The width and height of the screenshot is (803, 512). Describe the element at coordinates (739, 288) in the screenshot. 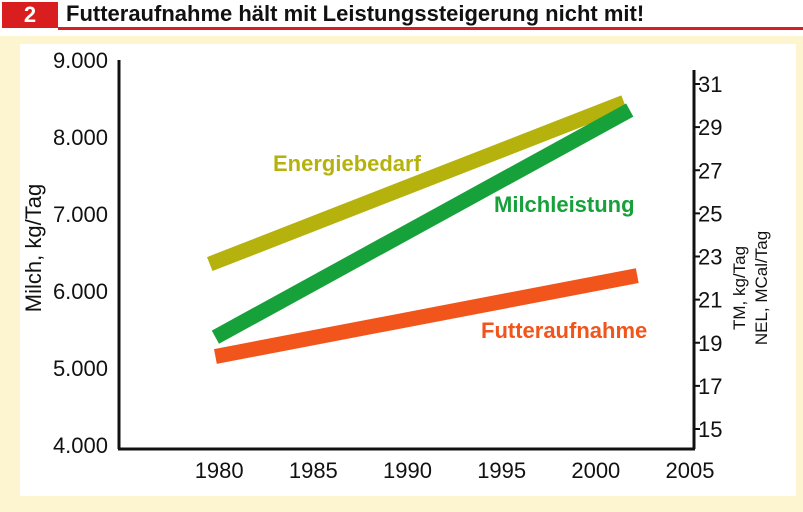

I see `y-right-axis-label-1: TM, kg/Tag` at that location.